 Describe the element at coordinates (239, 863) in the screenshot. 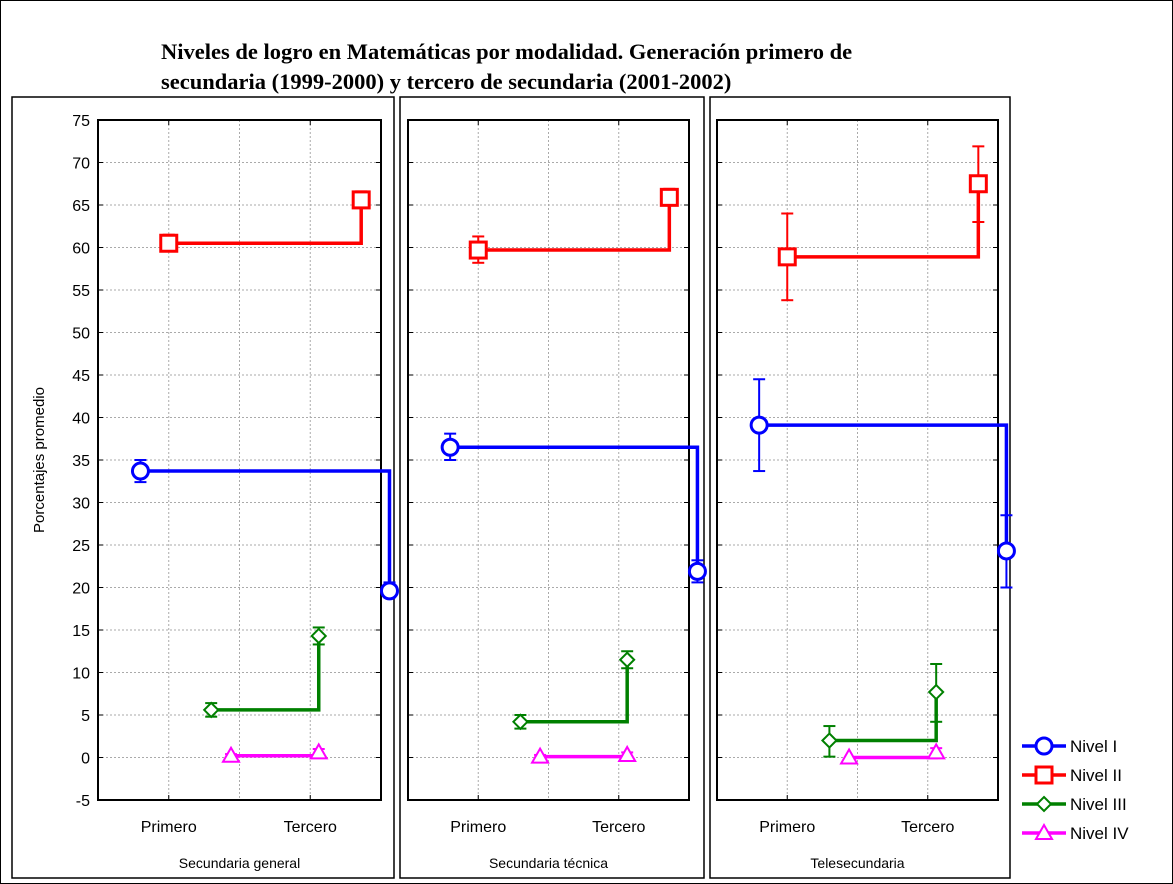

I see `panel-label: Secundaria general` at that location.